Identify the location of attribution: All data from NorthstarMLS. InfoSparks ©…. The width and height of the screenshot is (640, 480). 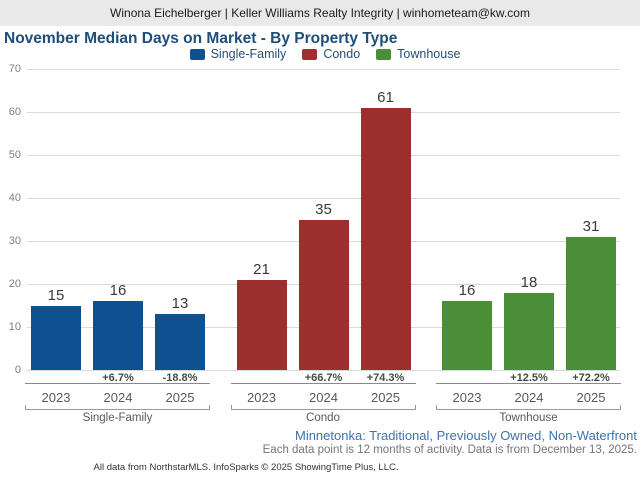
(246, 467).